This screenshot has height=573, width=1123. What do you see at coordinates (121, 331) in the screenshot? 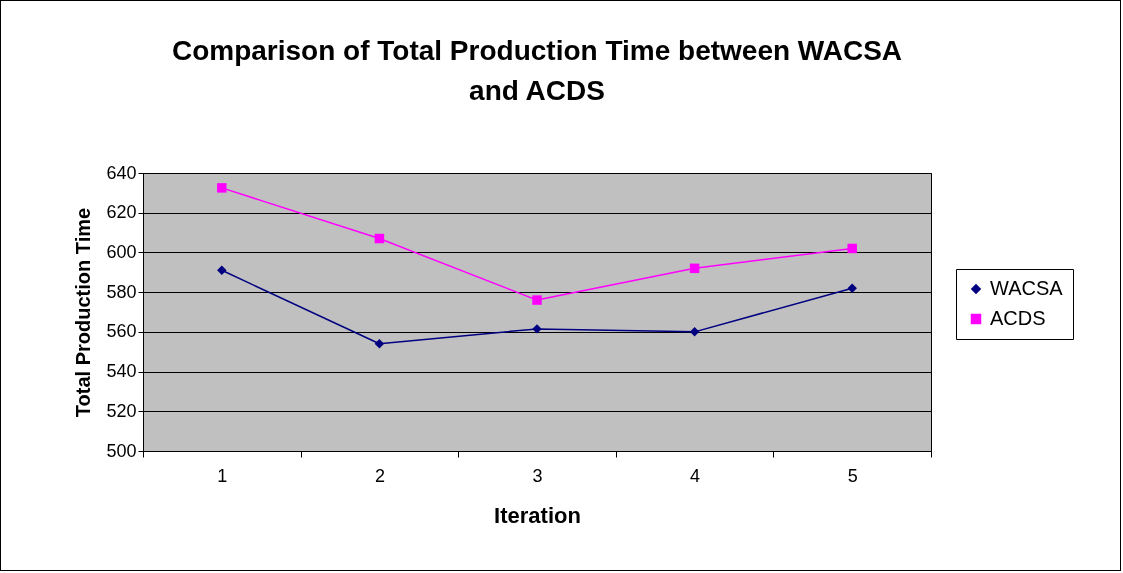
I see `y-tick-label: 560` at bounding box center [121, 331].